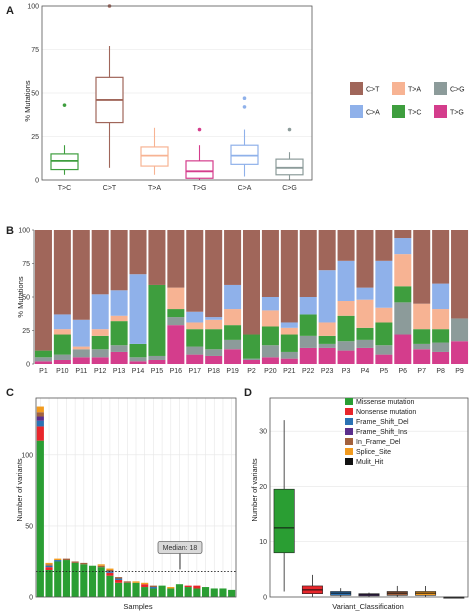 The height and width of the screenshot is (616, 474). What do you see at coordinates (20, 297) in the screenshot?
I see `panel-b-ylabel: % Mutations` at bounding box center [20, 297].